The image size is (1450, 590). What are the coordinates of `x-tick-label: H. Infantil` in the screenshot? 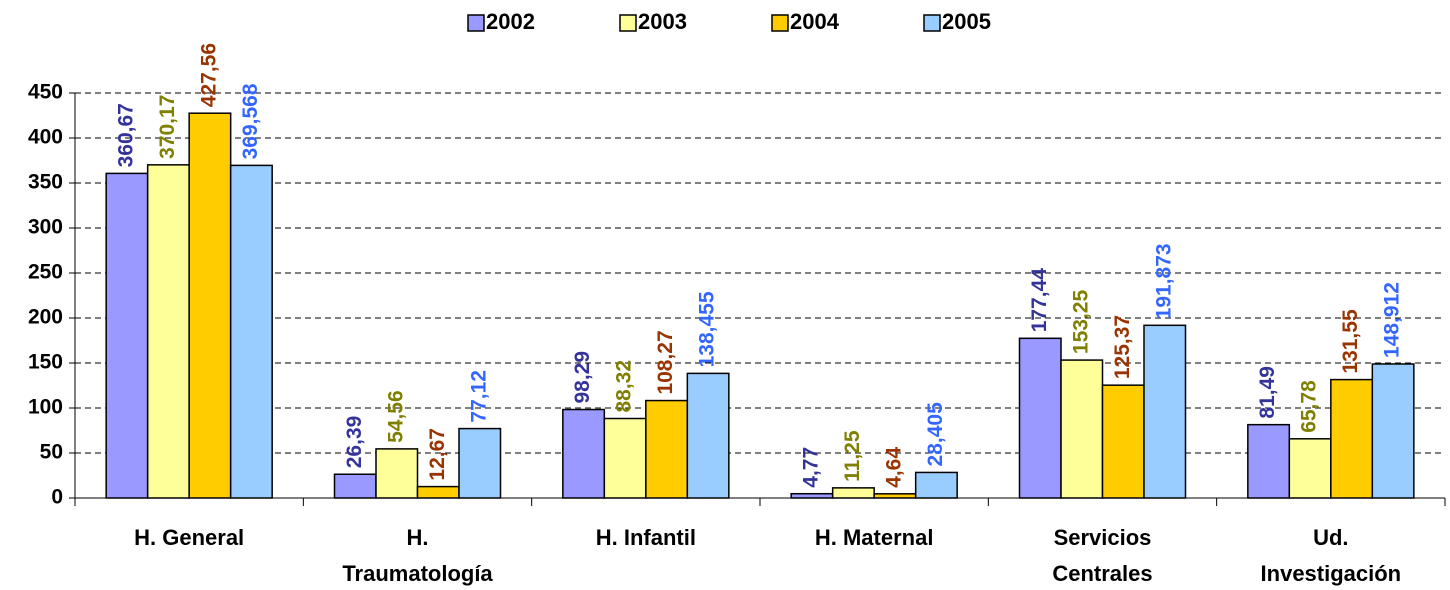 It's located at (645, 537).